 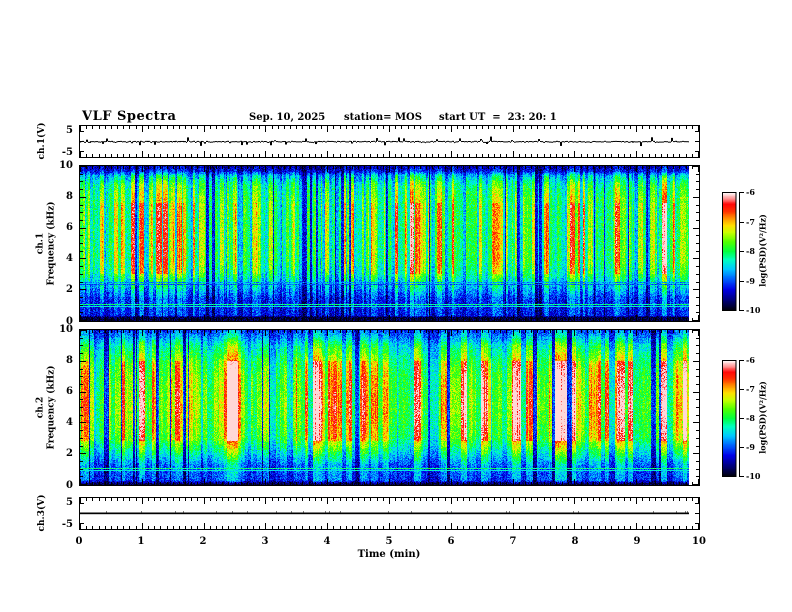 I want to click on header-station: station= MOS, so click(x=383, y=117).